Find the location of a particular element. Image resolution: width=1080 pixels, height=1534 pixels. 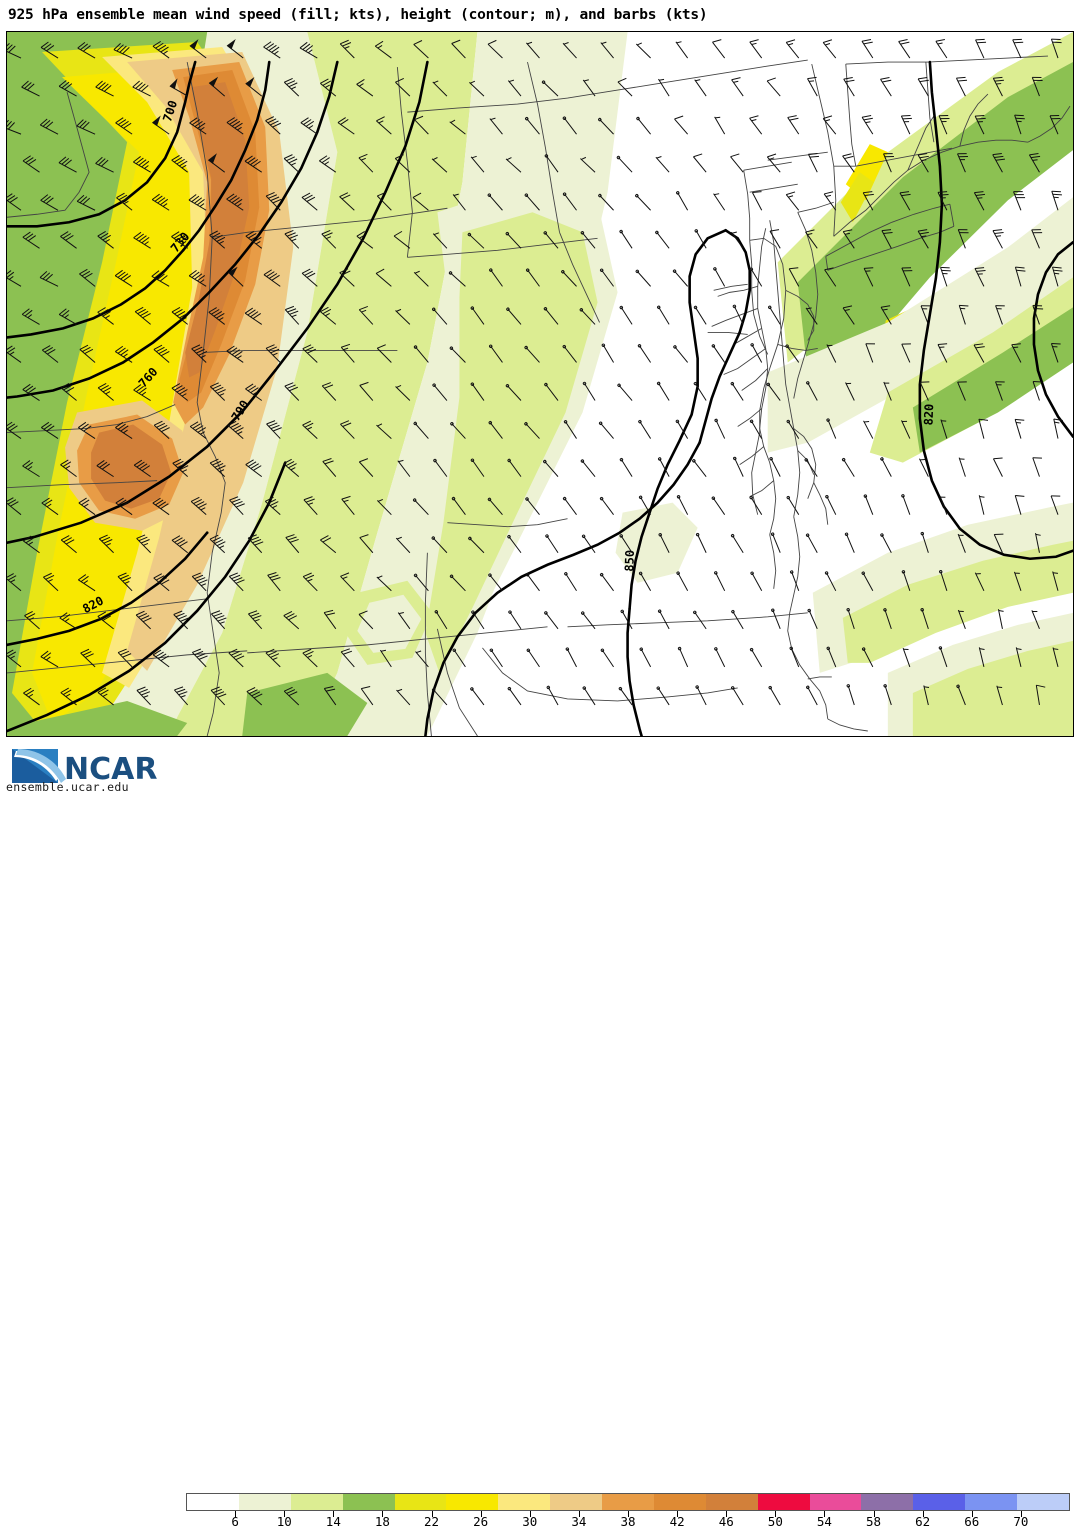

colorbar is located at coordinates (628, 1502).